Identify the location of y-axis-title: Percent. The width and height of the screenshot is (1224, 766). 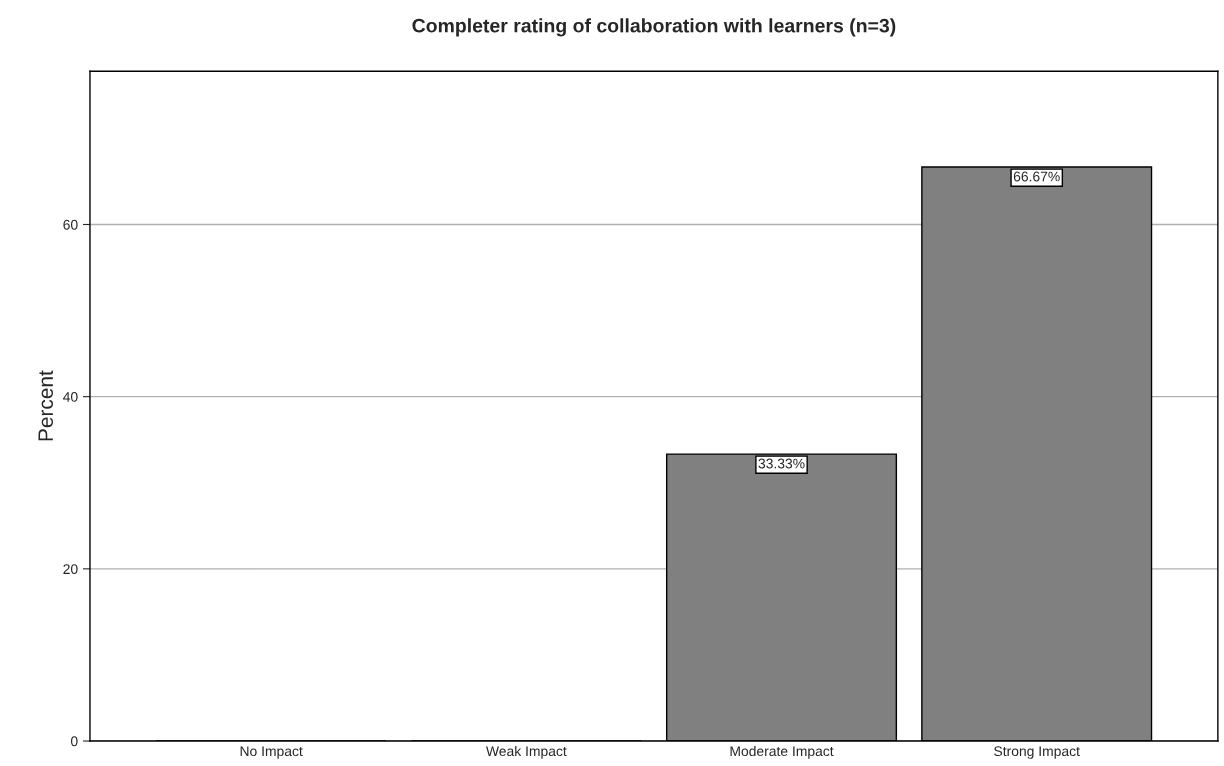
(46, 405).